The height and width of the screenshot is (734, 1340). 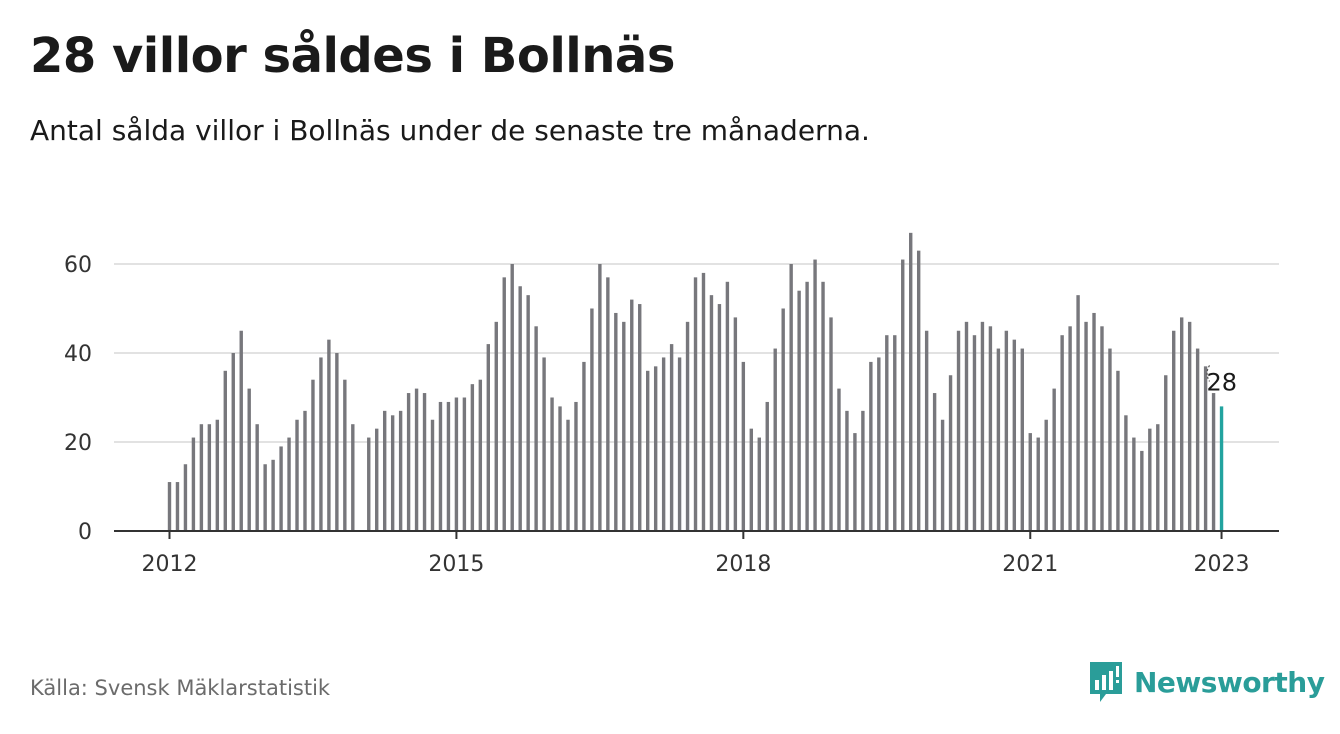 I want to click on x-axis-tick-labels: 2012 2015 2018 2021 2023, so click(x=696, y=554).